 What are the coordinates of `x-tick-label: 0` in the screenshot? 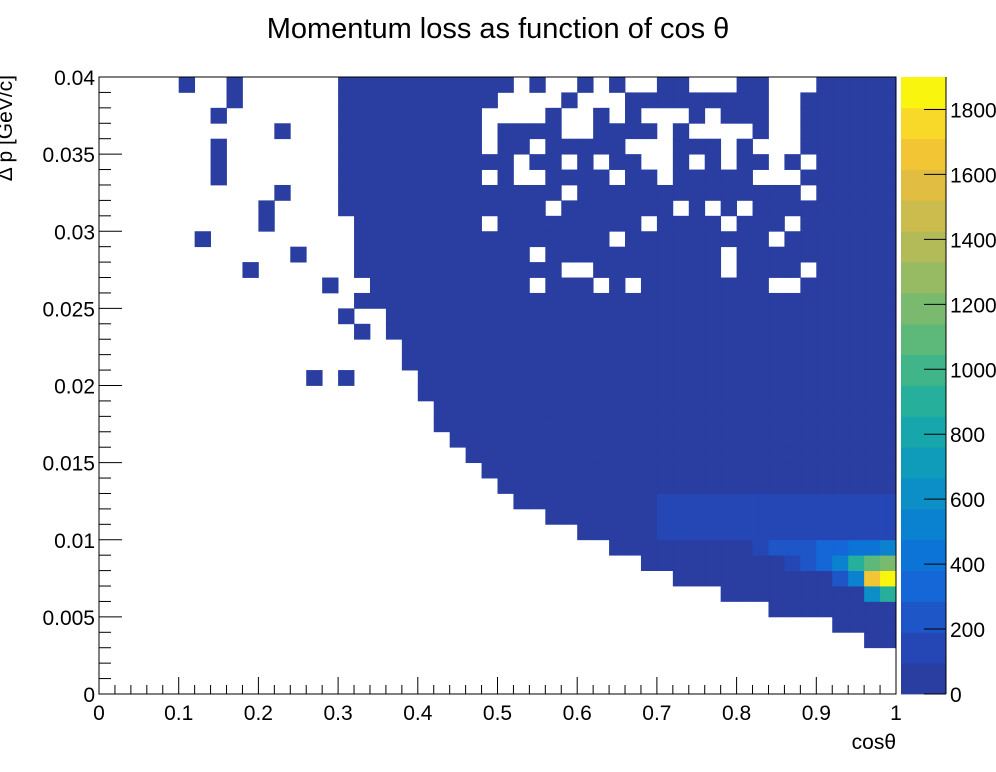 It's located at (99, 713).